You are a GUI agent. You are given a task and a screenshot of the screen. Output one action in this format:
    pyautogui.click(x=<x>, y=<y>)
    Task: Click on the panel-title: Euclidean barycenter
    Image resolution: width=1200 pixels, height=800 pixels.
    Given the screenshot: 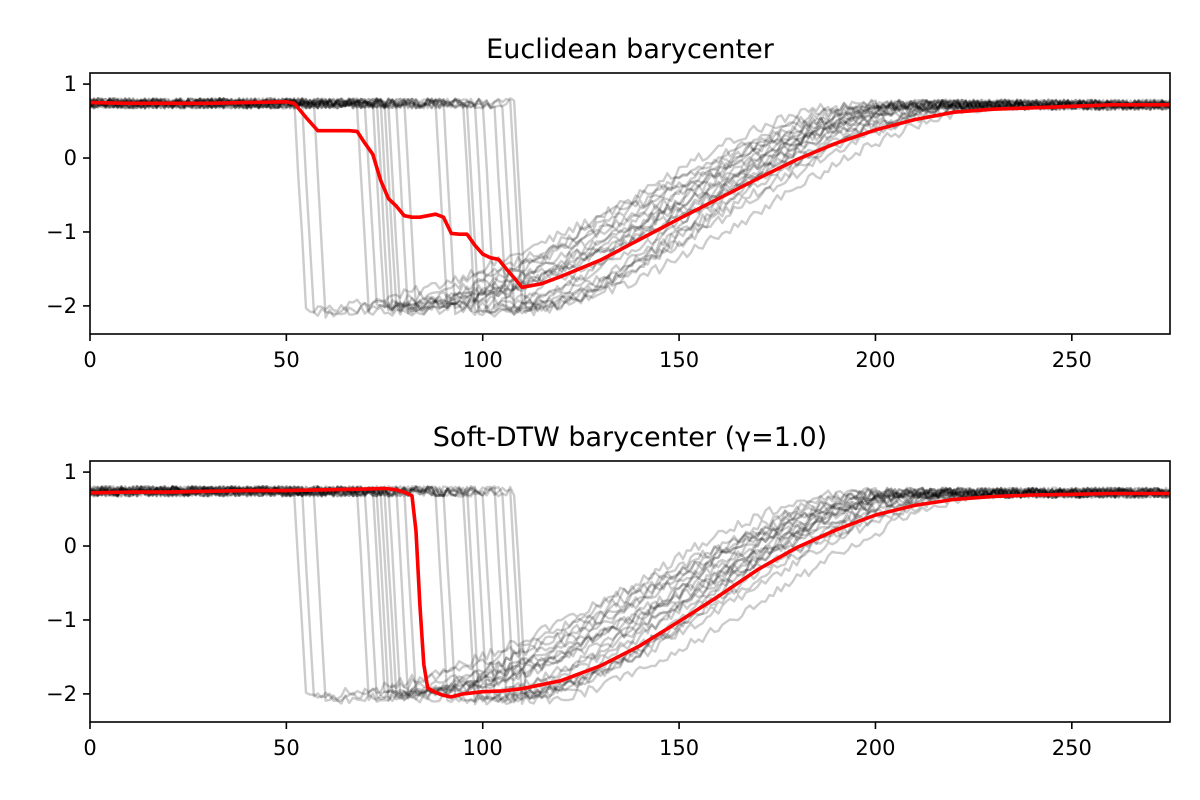 What is the action you would take?
    pyautogui.click(x=630, y=49)
    